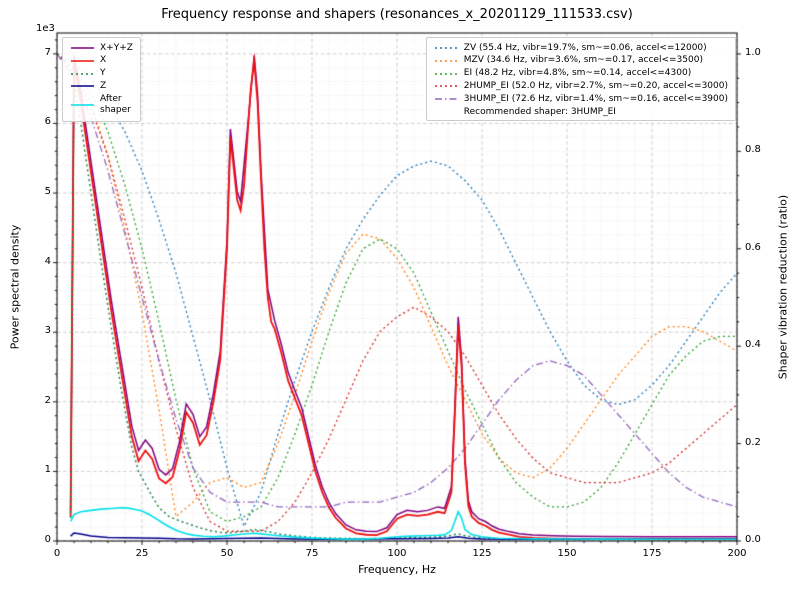 The image size is (800, 600). I want to click on x-tick-label: 75, so click(312, 553).